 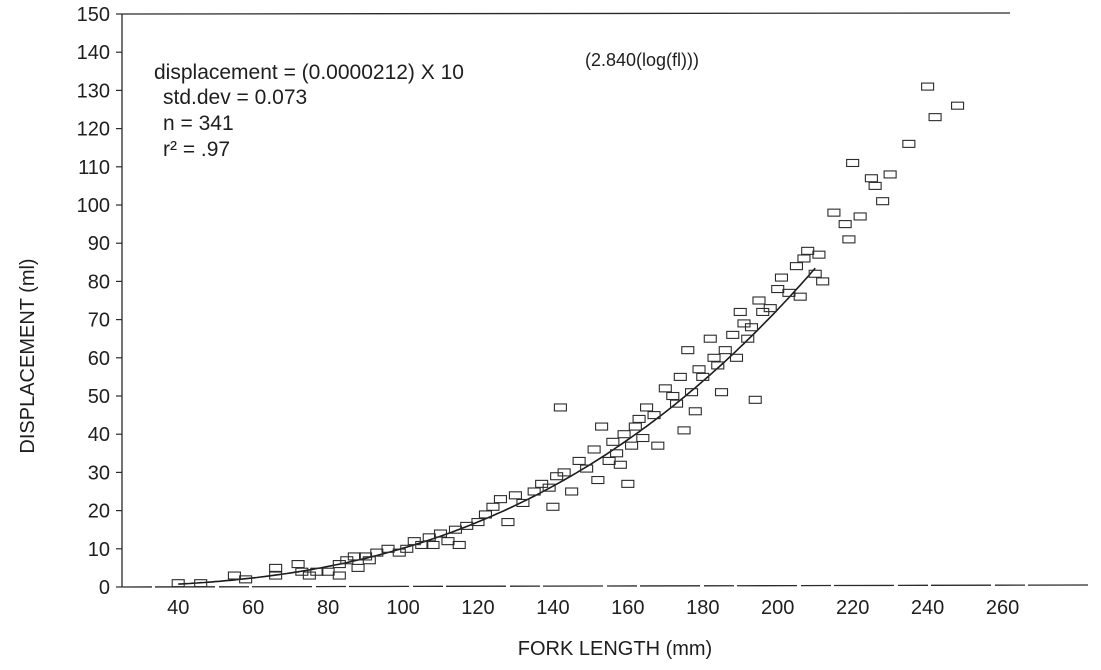 I want to click on equation-main: displacement = (0.0000212) X 10, so click(x=309, y=72).